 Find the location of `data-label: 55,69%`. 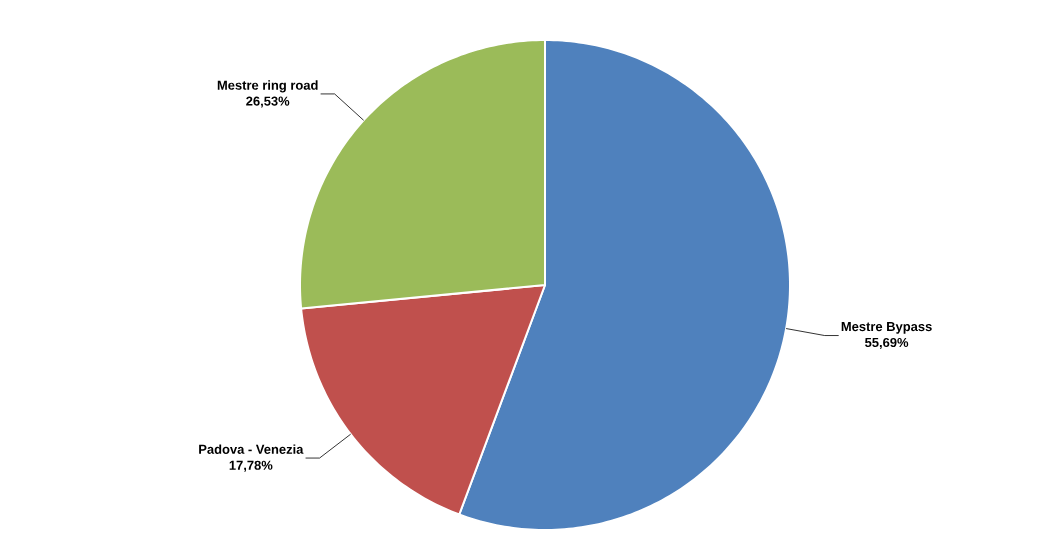

data-label: 55,69% is located at coordinates (887, 343).